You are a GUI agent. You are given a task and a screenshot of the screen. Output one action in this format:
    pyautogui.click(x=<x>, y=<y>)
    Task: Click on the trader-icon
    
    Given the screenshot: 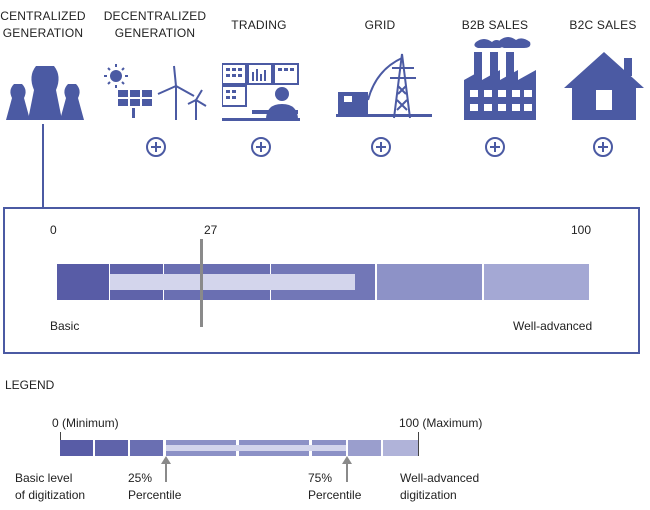 What is the action you would take?
    pyautogui.click(x=261, y=92)
    